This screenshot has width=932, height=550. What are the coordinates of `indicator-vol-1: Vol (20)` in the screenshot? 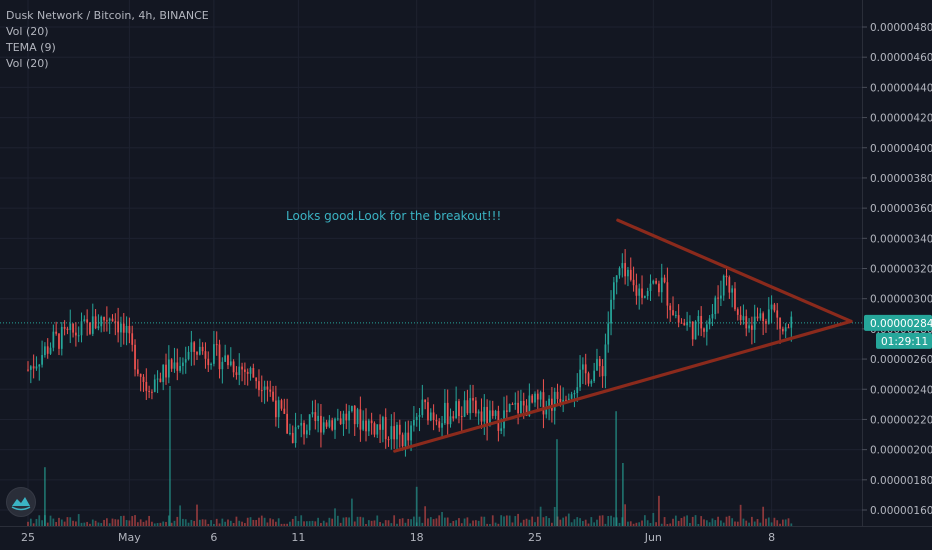 It's located at (27, 31).